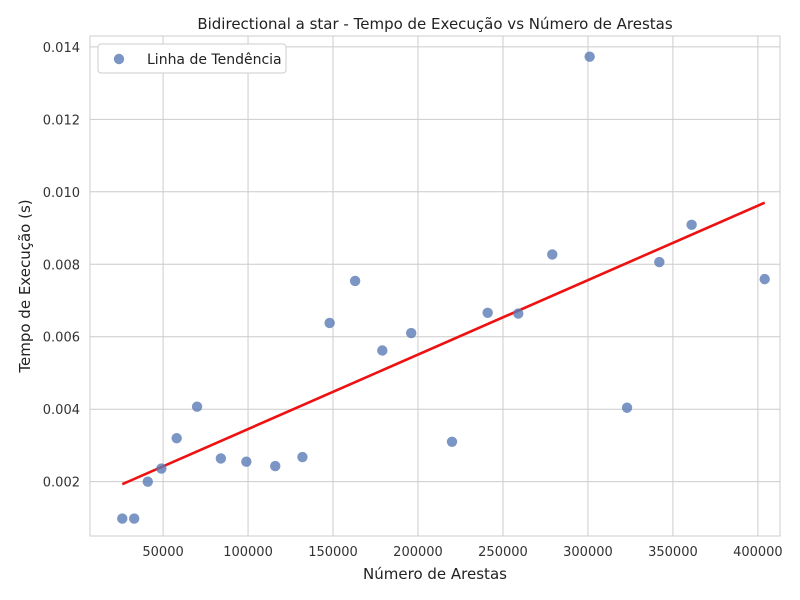 This screenshot has width=800, height=600. I want to click on y-tick-label: 0.010, so click(61, 193).